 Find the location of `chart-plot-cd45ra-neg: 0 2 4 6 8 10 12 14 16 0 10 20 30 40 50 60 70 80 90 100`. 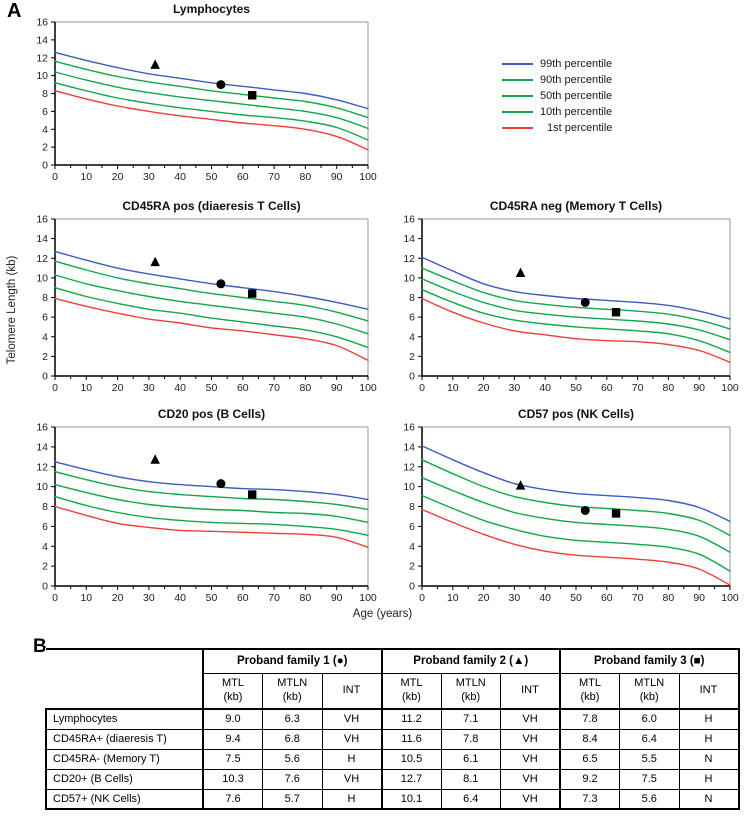

chart-plot-cd45ra-neg: 0 2 4 6 8 10 12 14 16 0 10 20 30 40 50 60 70 80 90 100 is located at coordinates (571, 304).